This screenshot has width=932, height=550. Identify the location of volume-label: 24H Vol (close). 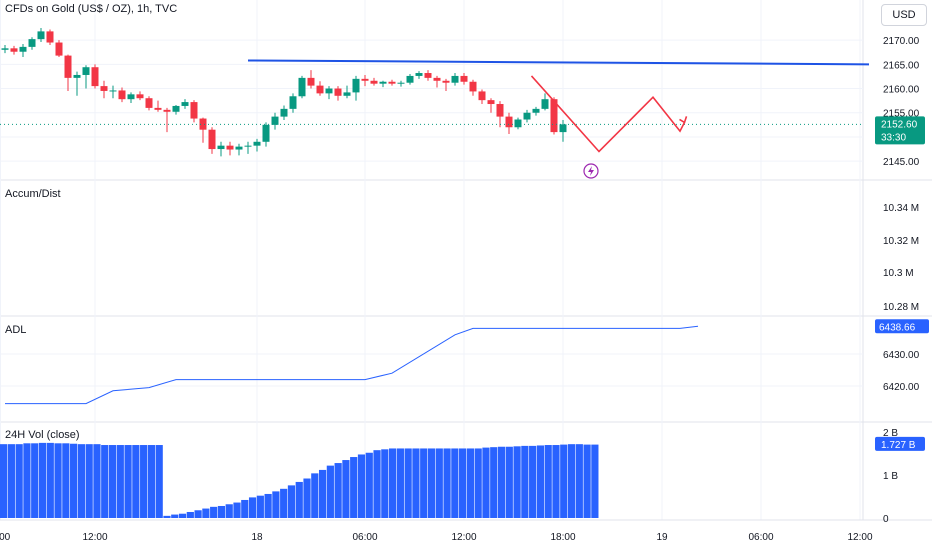
(42, 435).